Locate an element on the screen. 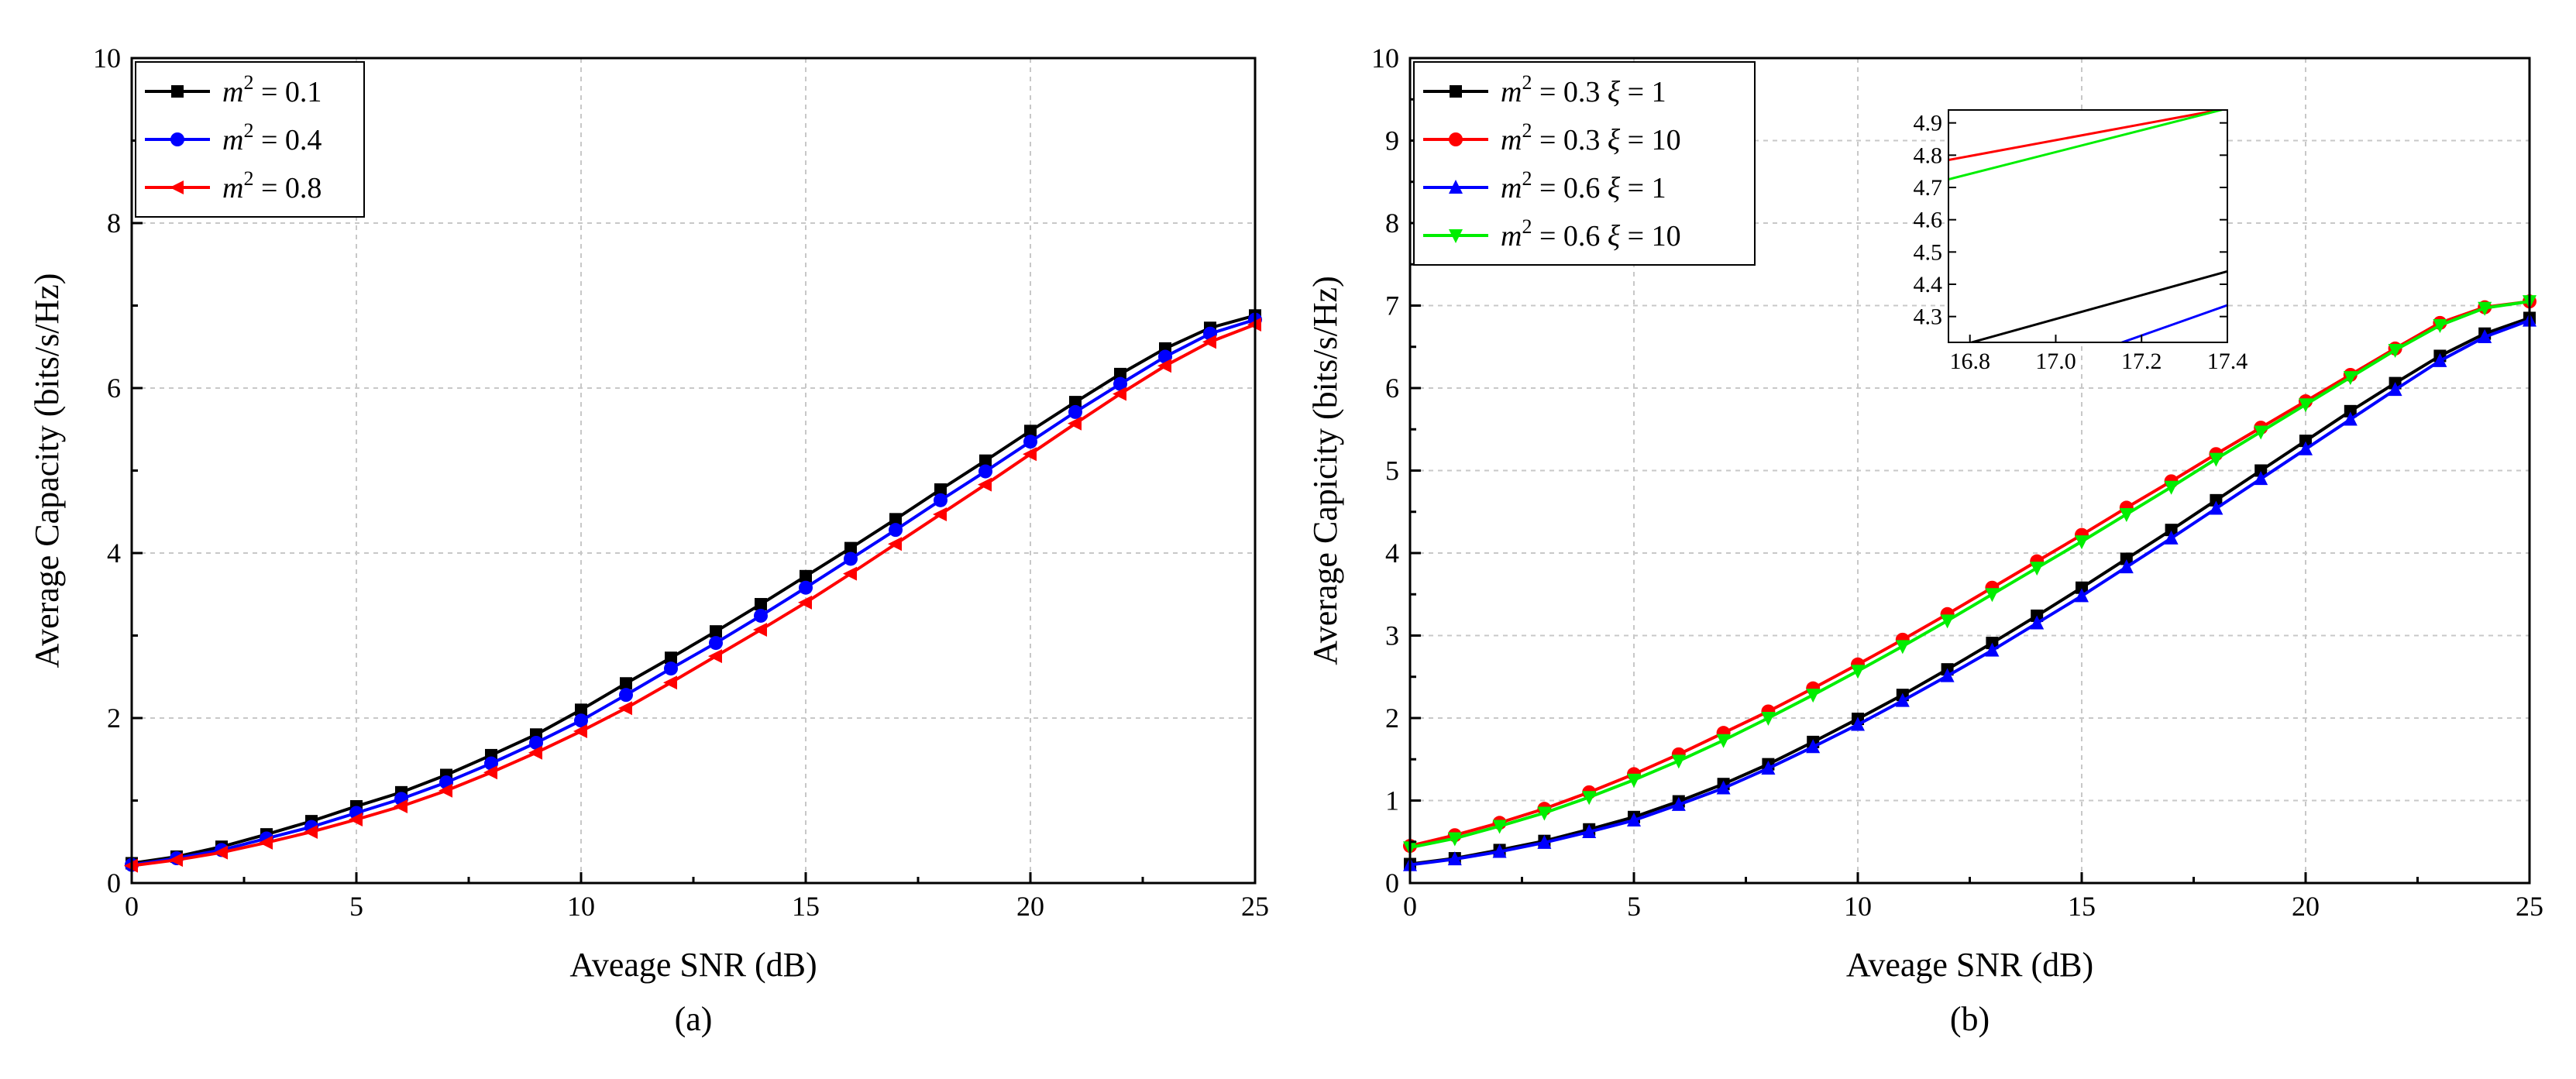  panel-a-x-axis-label: Aveage SNR (dB) is located at coordinates (693, 965).